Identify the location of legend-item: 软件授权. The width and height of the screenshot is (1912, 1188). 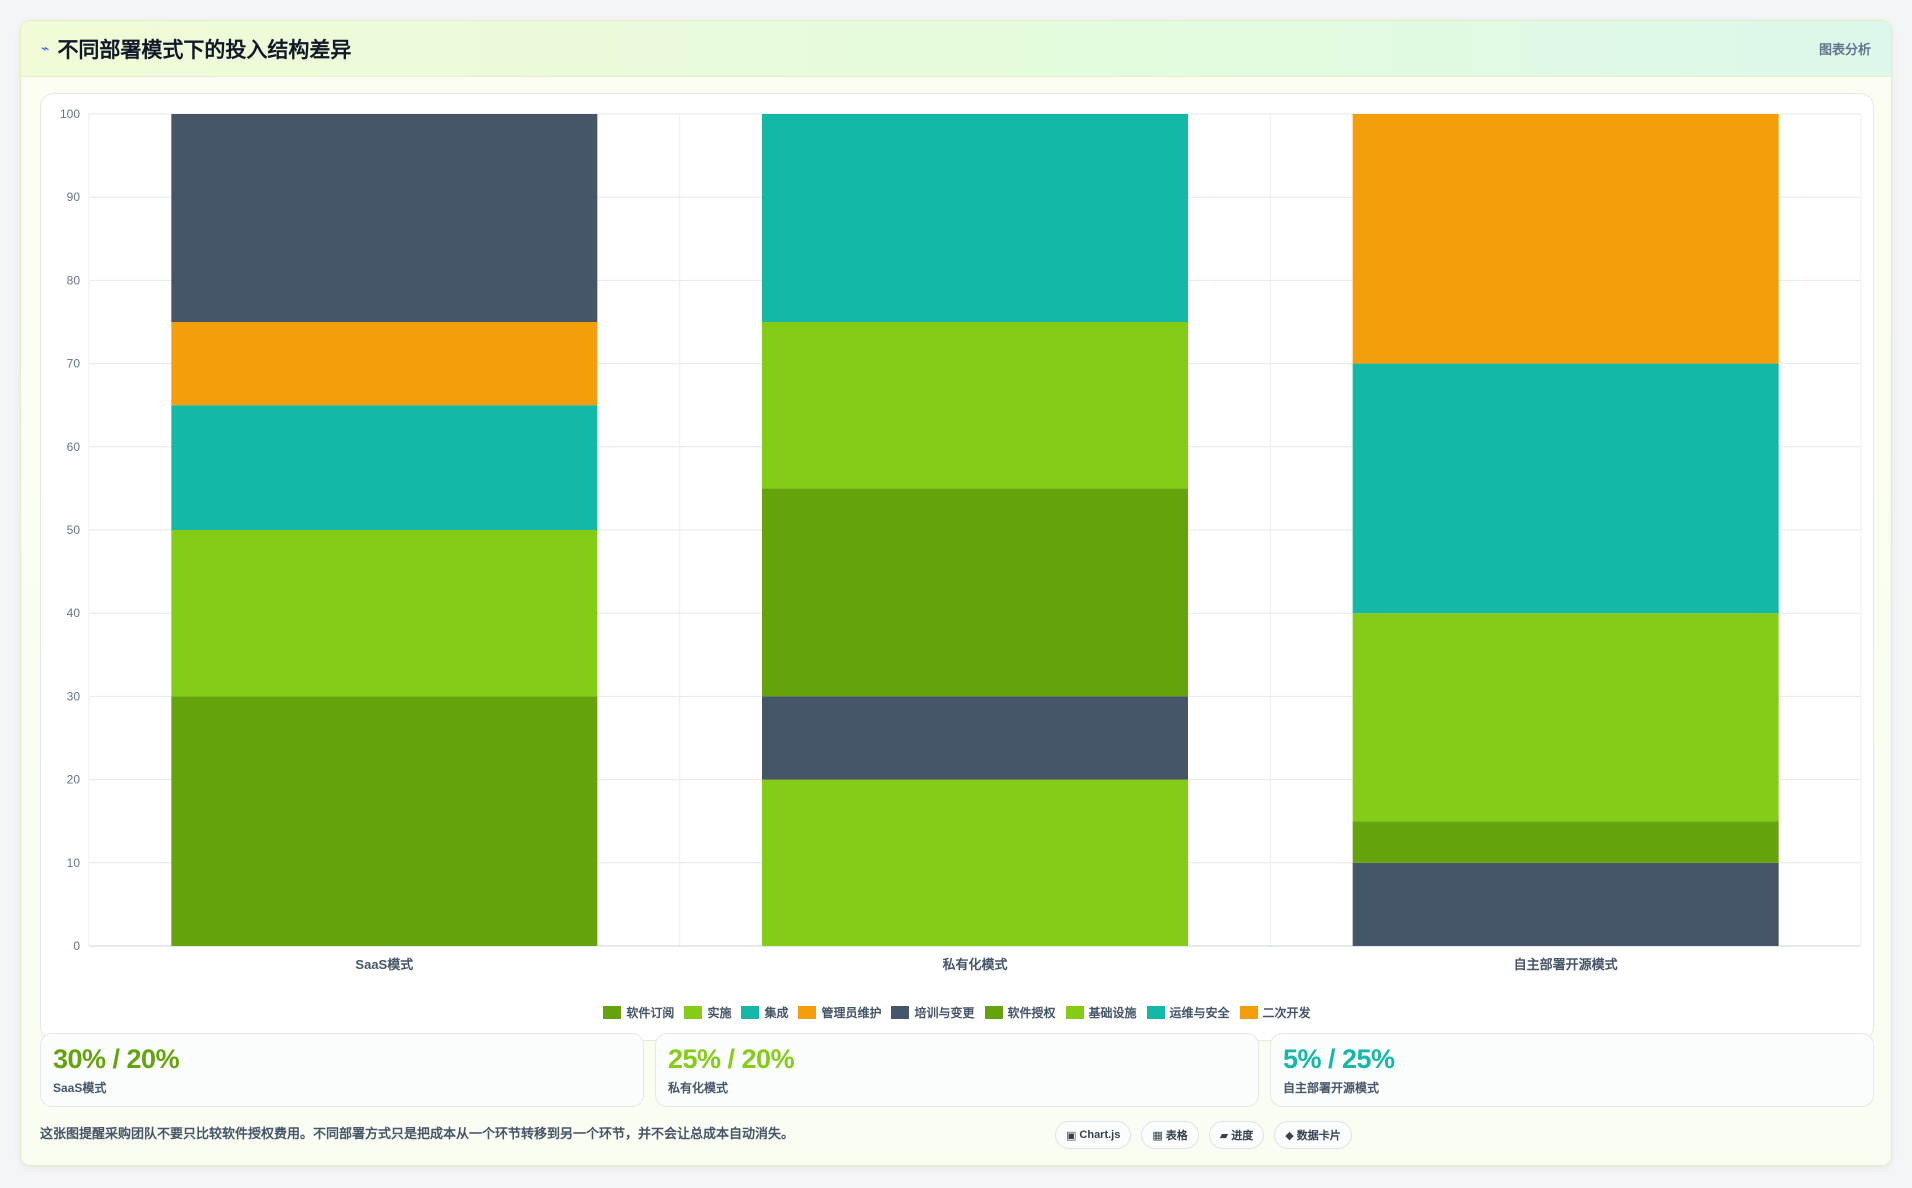
(1020, 1012).